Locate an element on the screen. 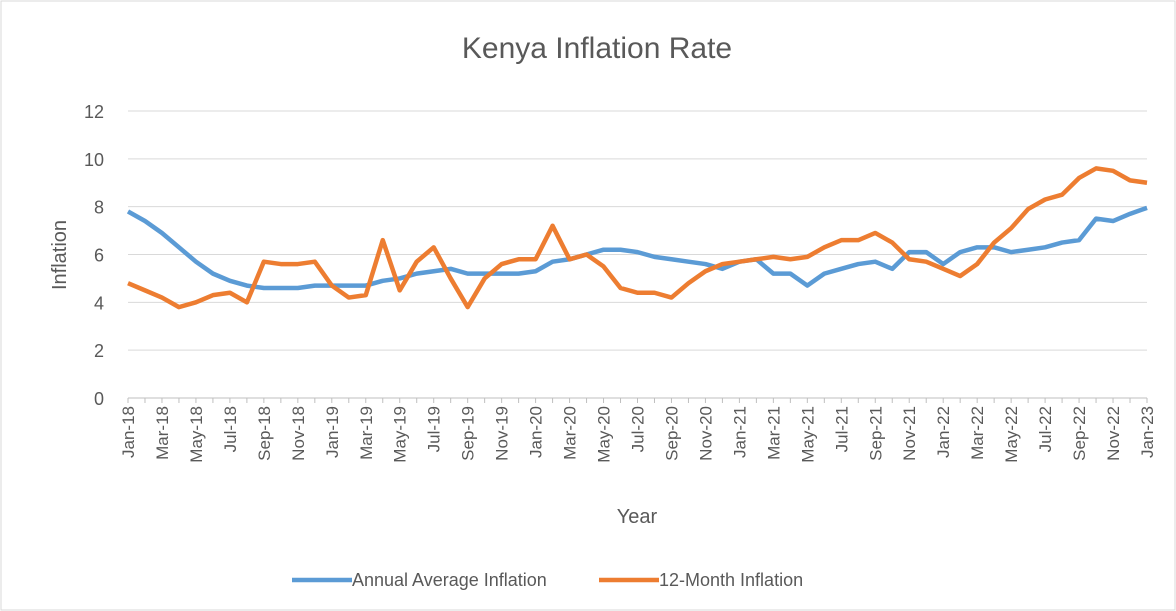 Image resolution: width=1176 pixels, height=611 pixels. x-tick-label: Jul-18 is located at coordinates (230, 429).